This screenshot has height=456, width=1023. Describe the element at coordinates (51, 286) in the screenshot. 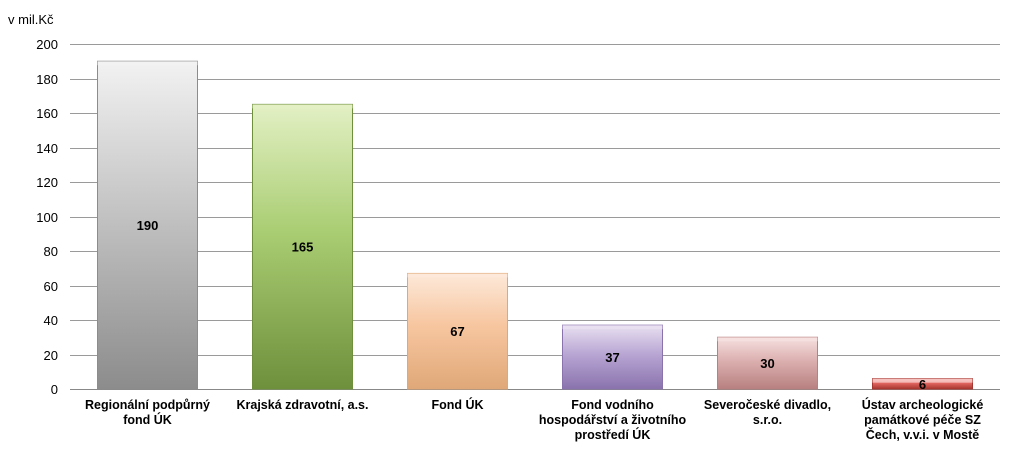

I see `y-tick-label: 60` at that location.